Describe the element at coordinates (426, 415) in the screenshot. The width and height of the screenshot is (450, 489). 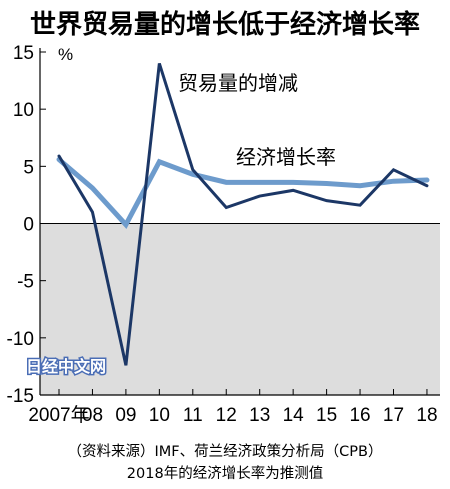
I see `x-tick-label: 18` at that location.